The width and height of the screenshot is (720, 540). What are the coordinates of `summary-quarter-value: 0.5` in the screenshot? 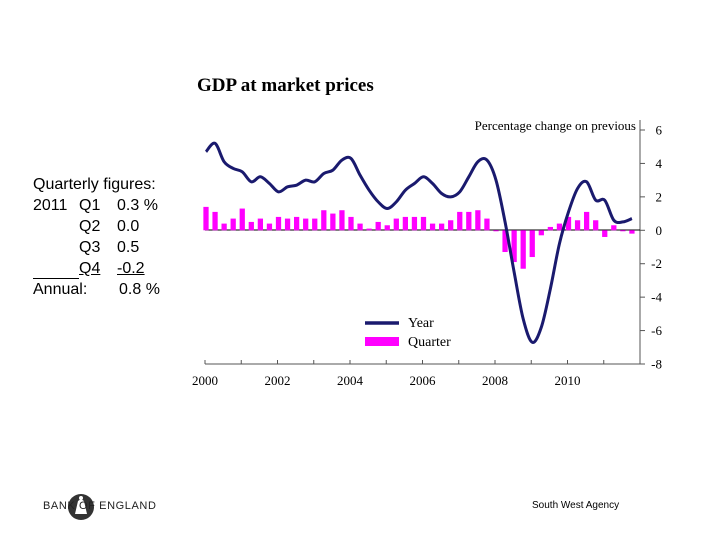 It's located at (128, 247).